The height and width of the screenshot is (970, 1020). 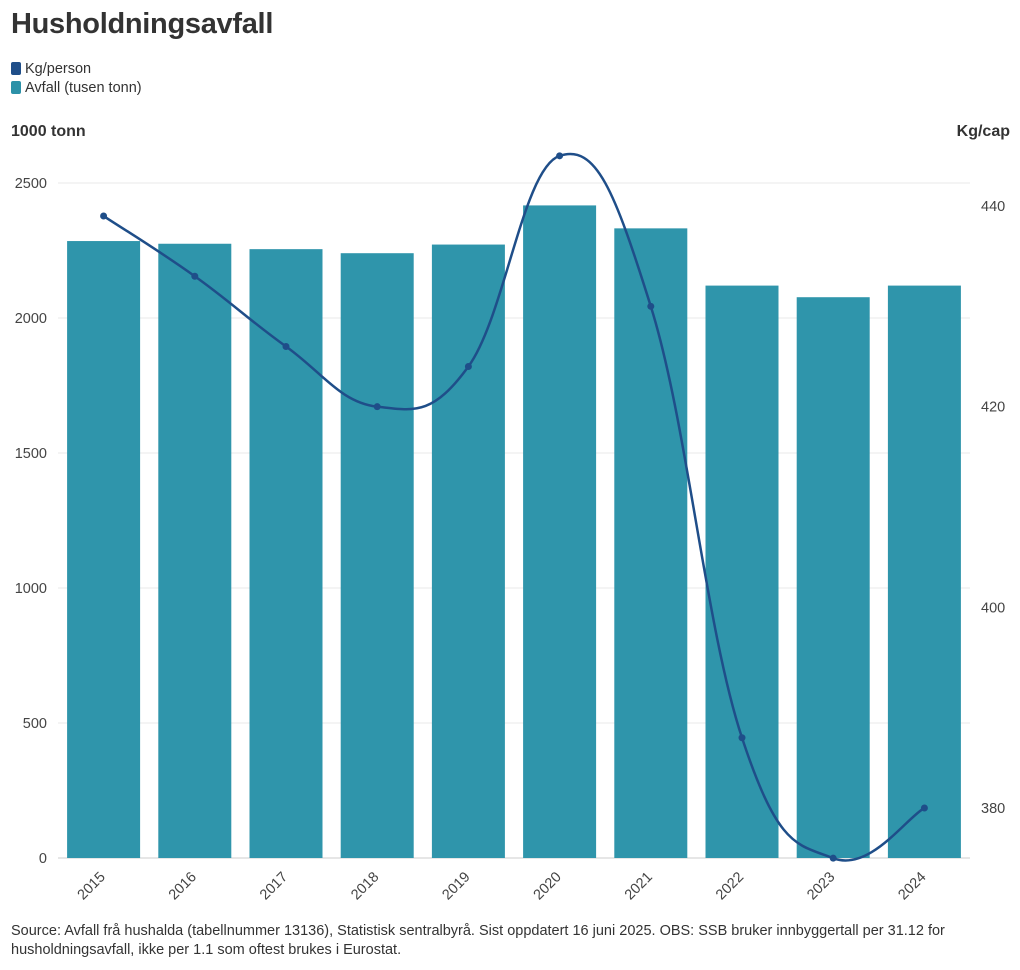 What do you see at coordinates (16, 68) in the screenshot?
I see `legend-swatch-kg-person` at bounding box center [16, 68].